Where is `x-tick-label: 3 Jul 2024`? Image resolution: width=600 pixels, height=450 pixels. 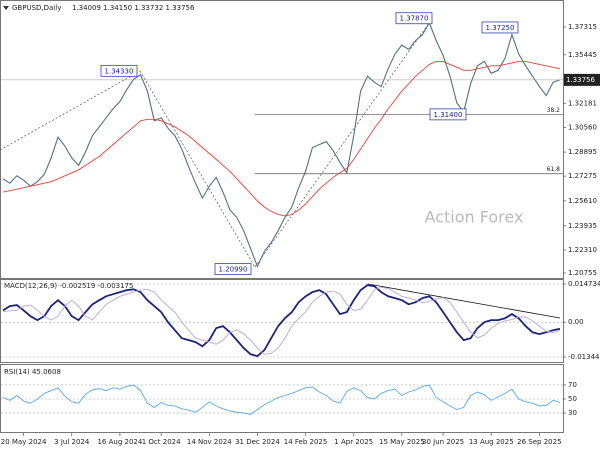 x-tick-label: 3 Jul 2024 is located at coordinates (72, 442).